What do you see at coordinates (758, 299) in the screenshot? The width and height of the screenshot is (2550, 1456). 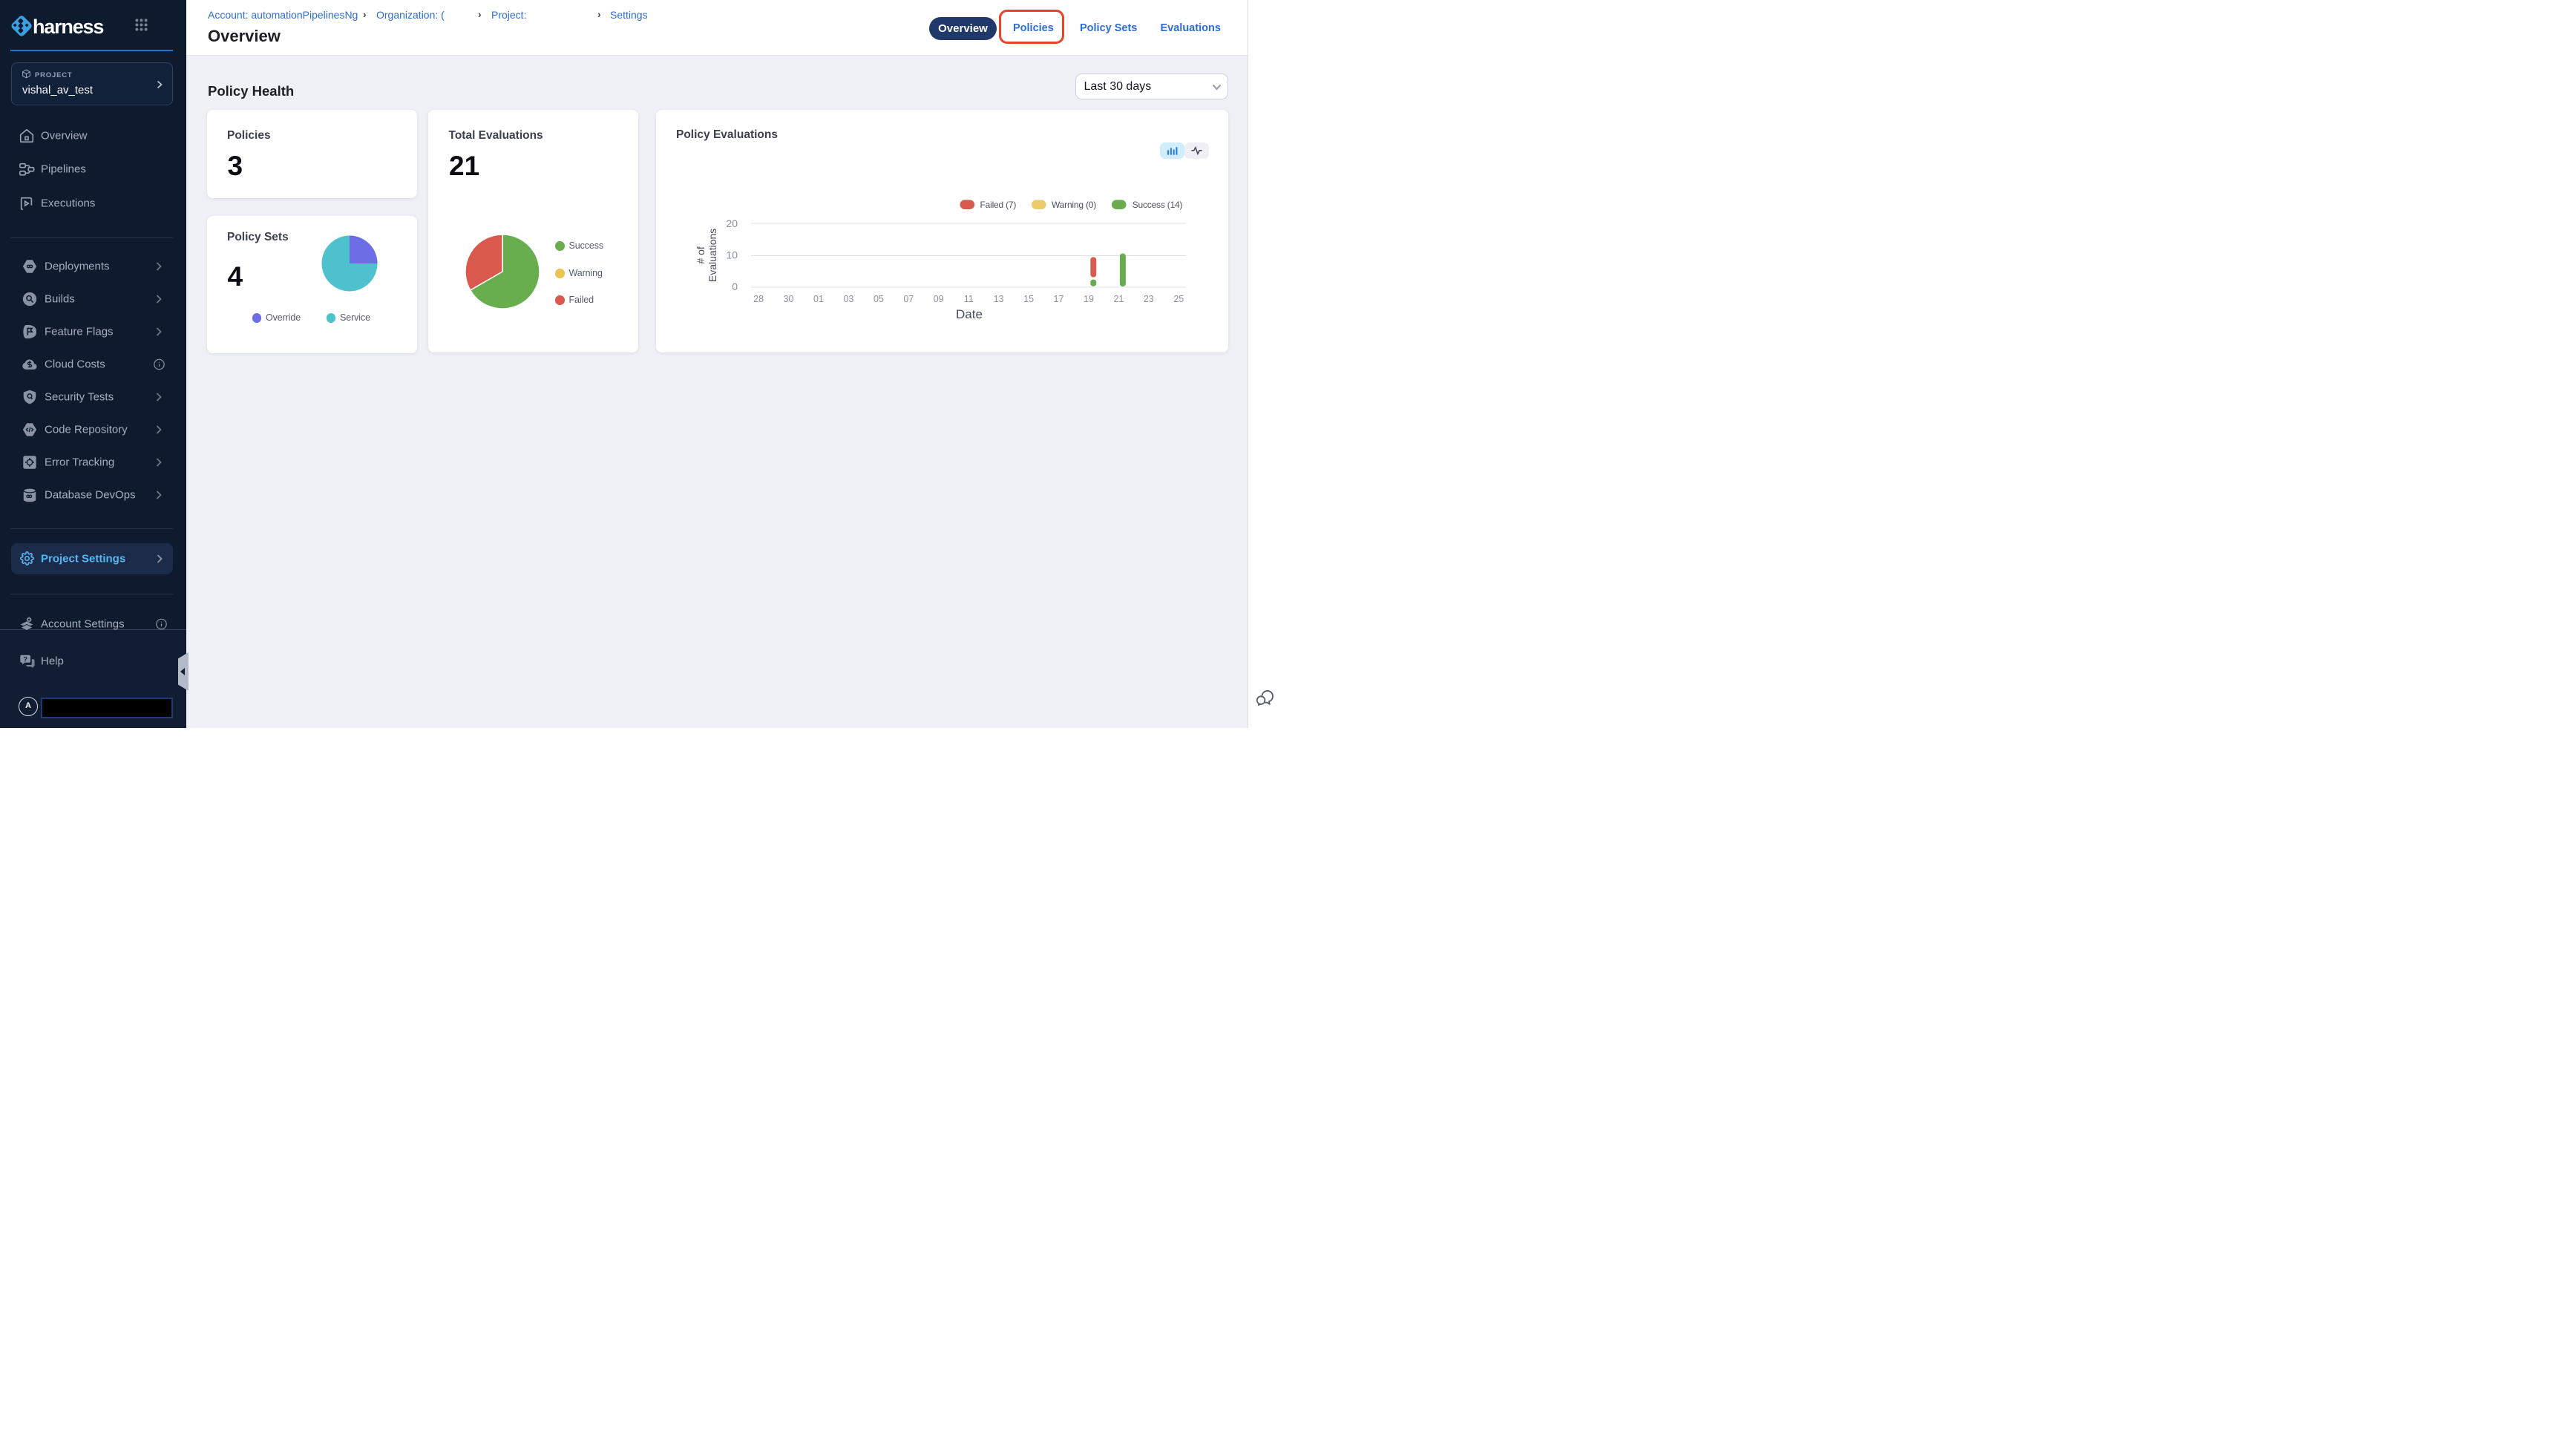 I see `svg-text: 28` at bounding box center [758, 299].